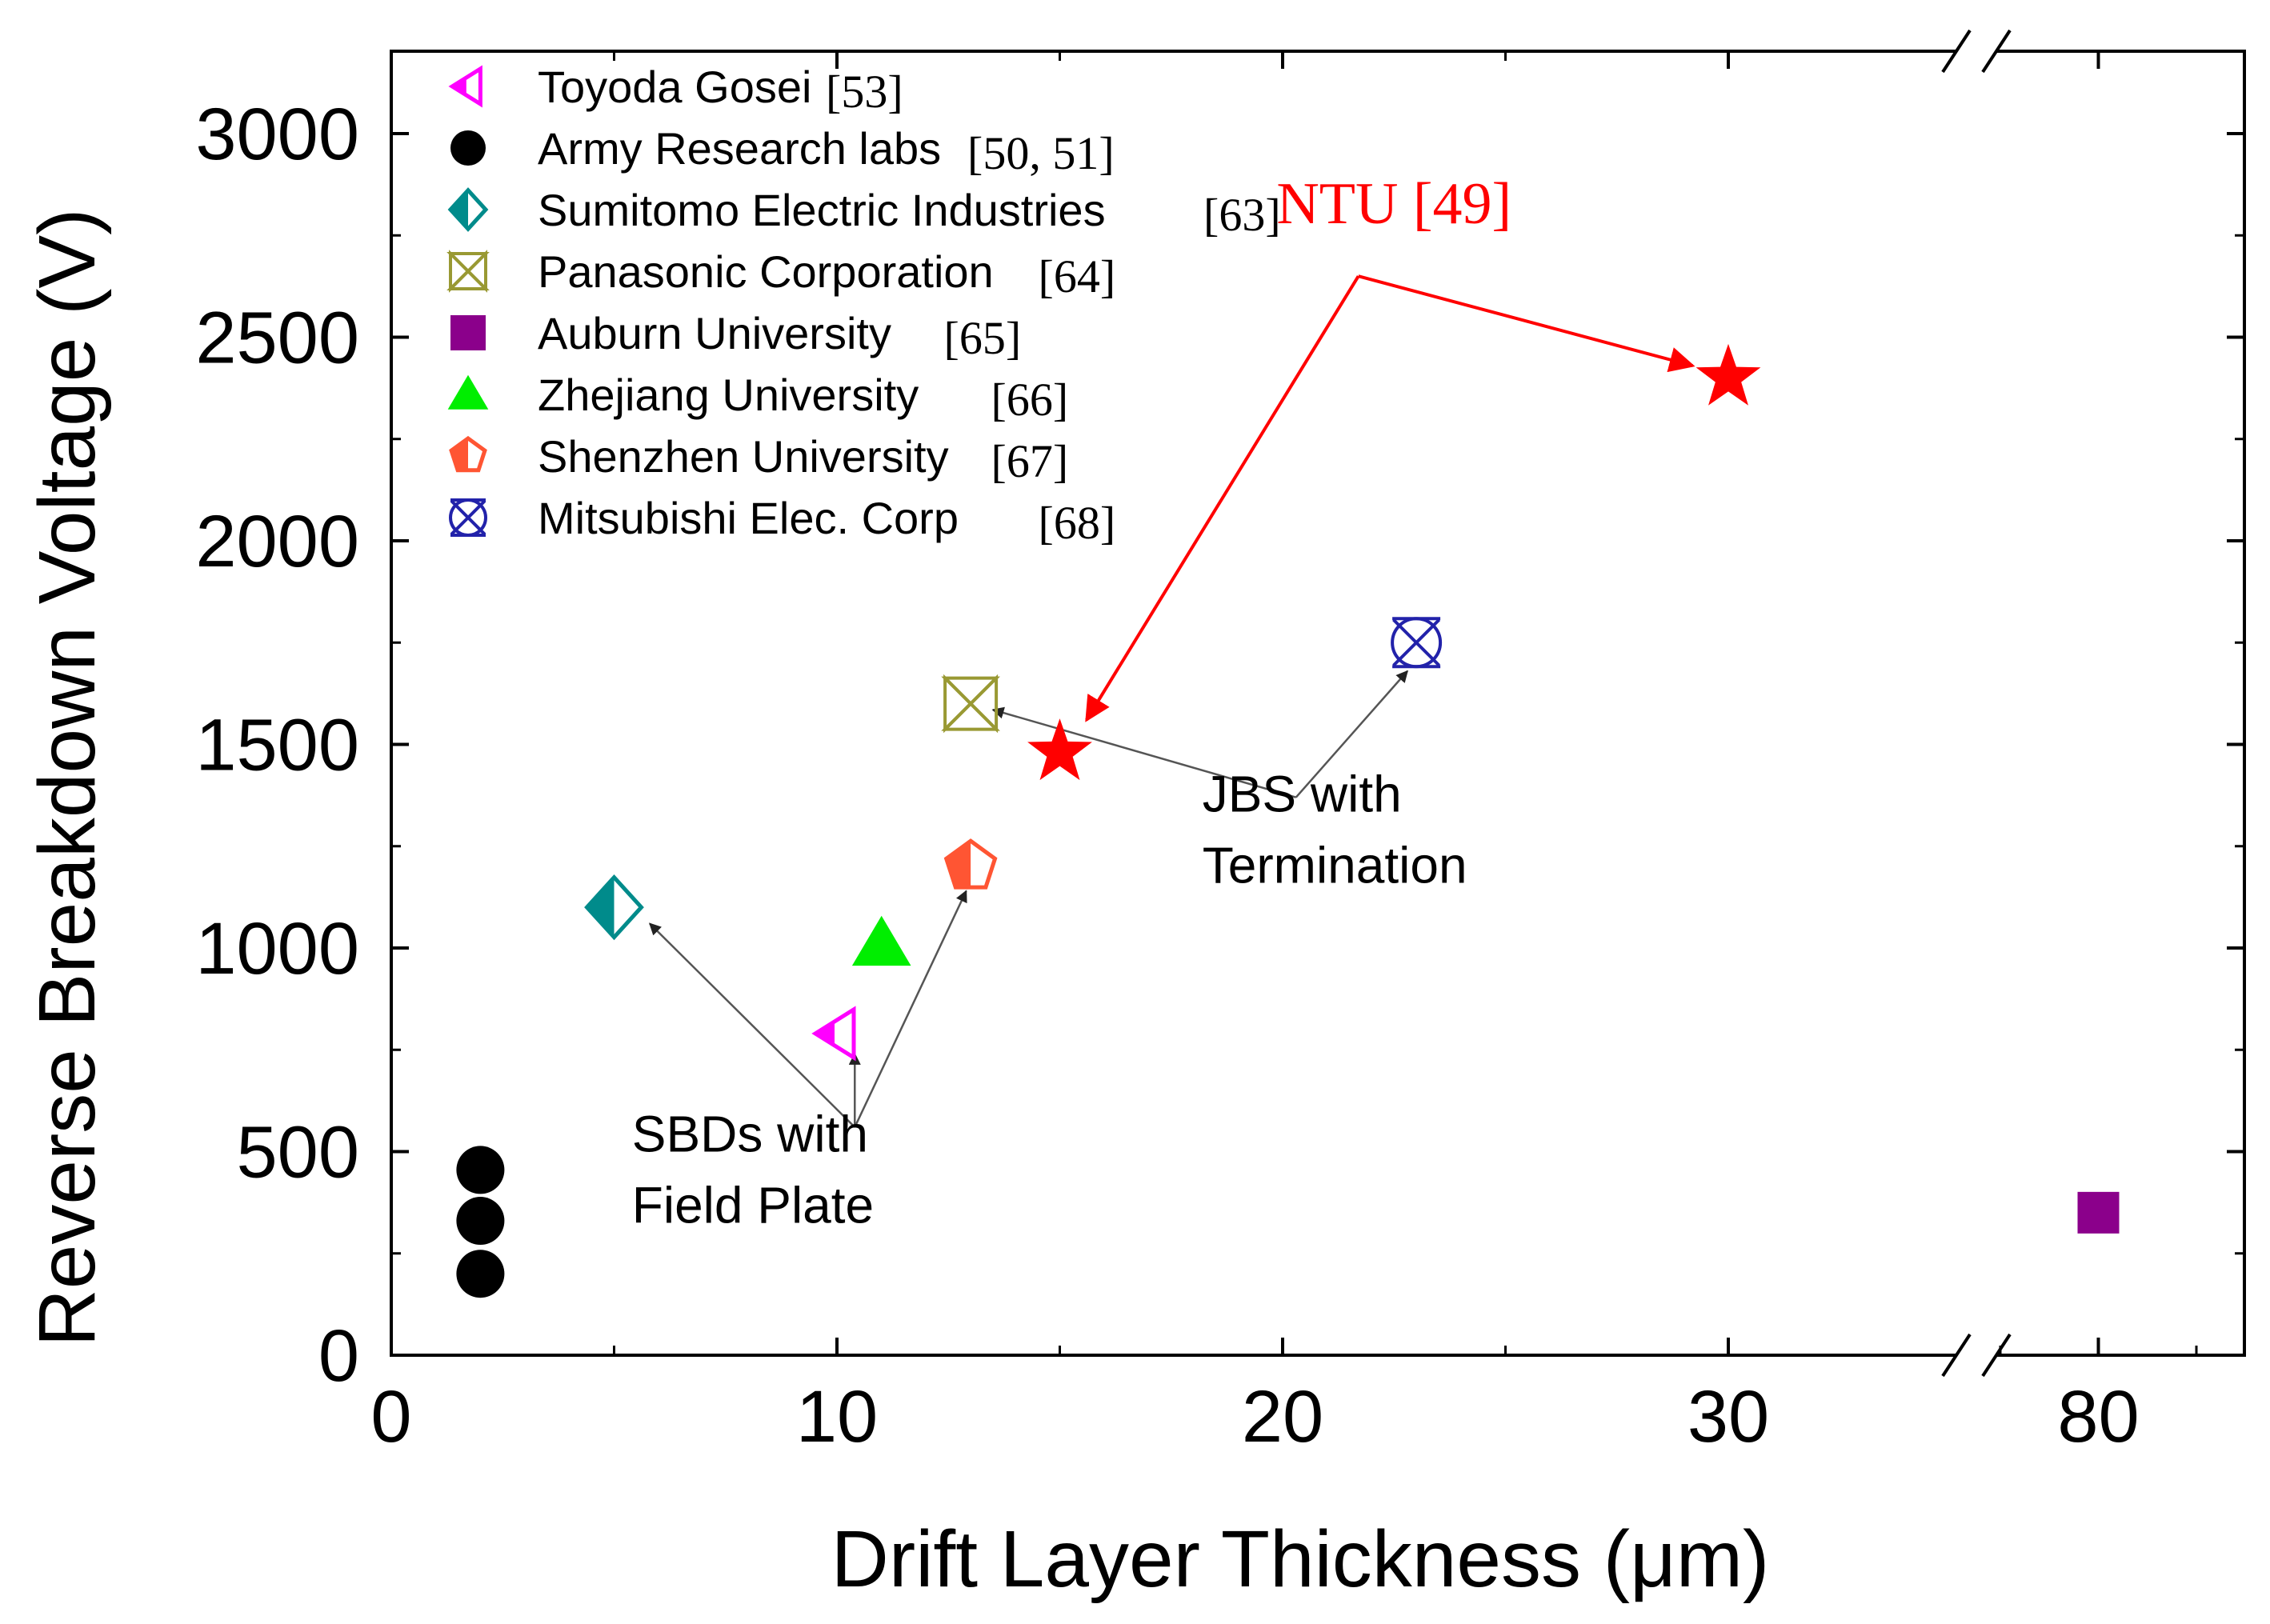  I want to click on legend-label: Sumitomo Electric Industries, so click(822, 210).